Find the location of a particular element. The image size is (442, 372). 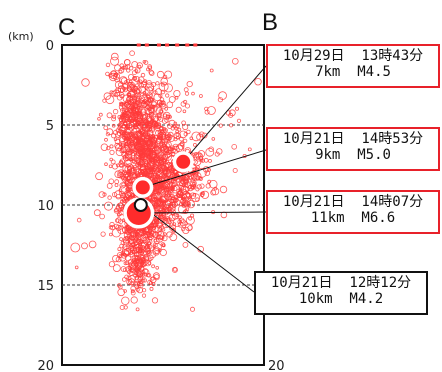

corner-label-c: C is located at coordinates (66, 27).